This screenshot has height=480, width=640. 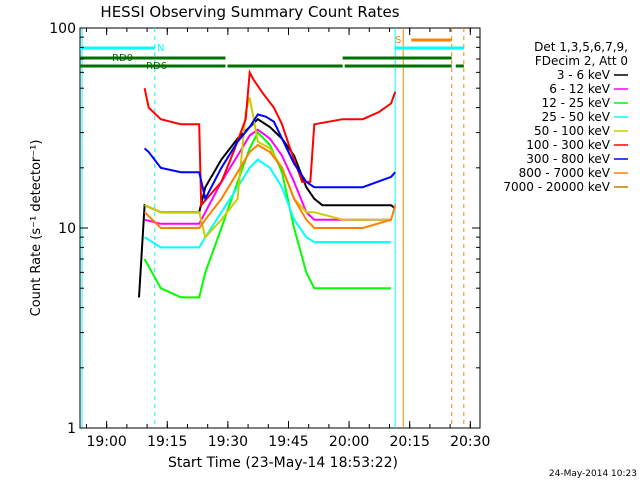 What do you see at coordinates (576, 103) in the screenshot?
I see `legend-label: 12 - 25 keV` at bounding box center [576, 103].